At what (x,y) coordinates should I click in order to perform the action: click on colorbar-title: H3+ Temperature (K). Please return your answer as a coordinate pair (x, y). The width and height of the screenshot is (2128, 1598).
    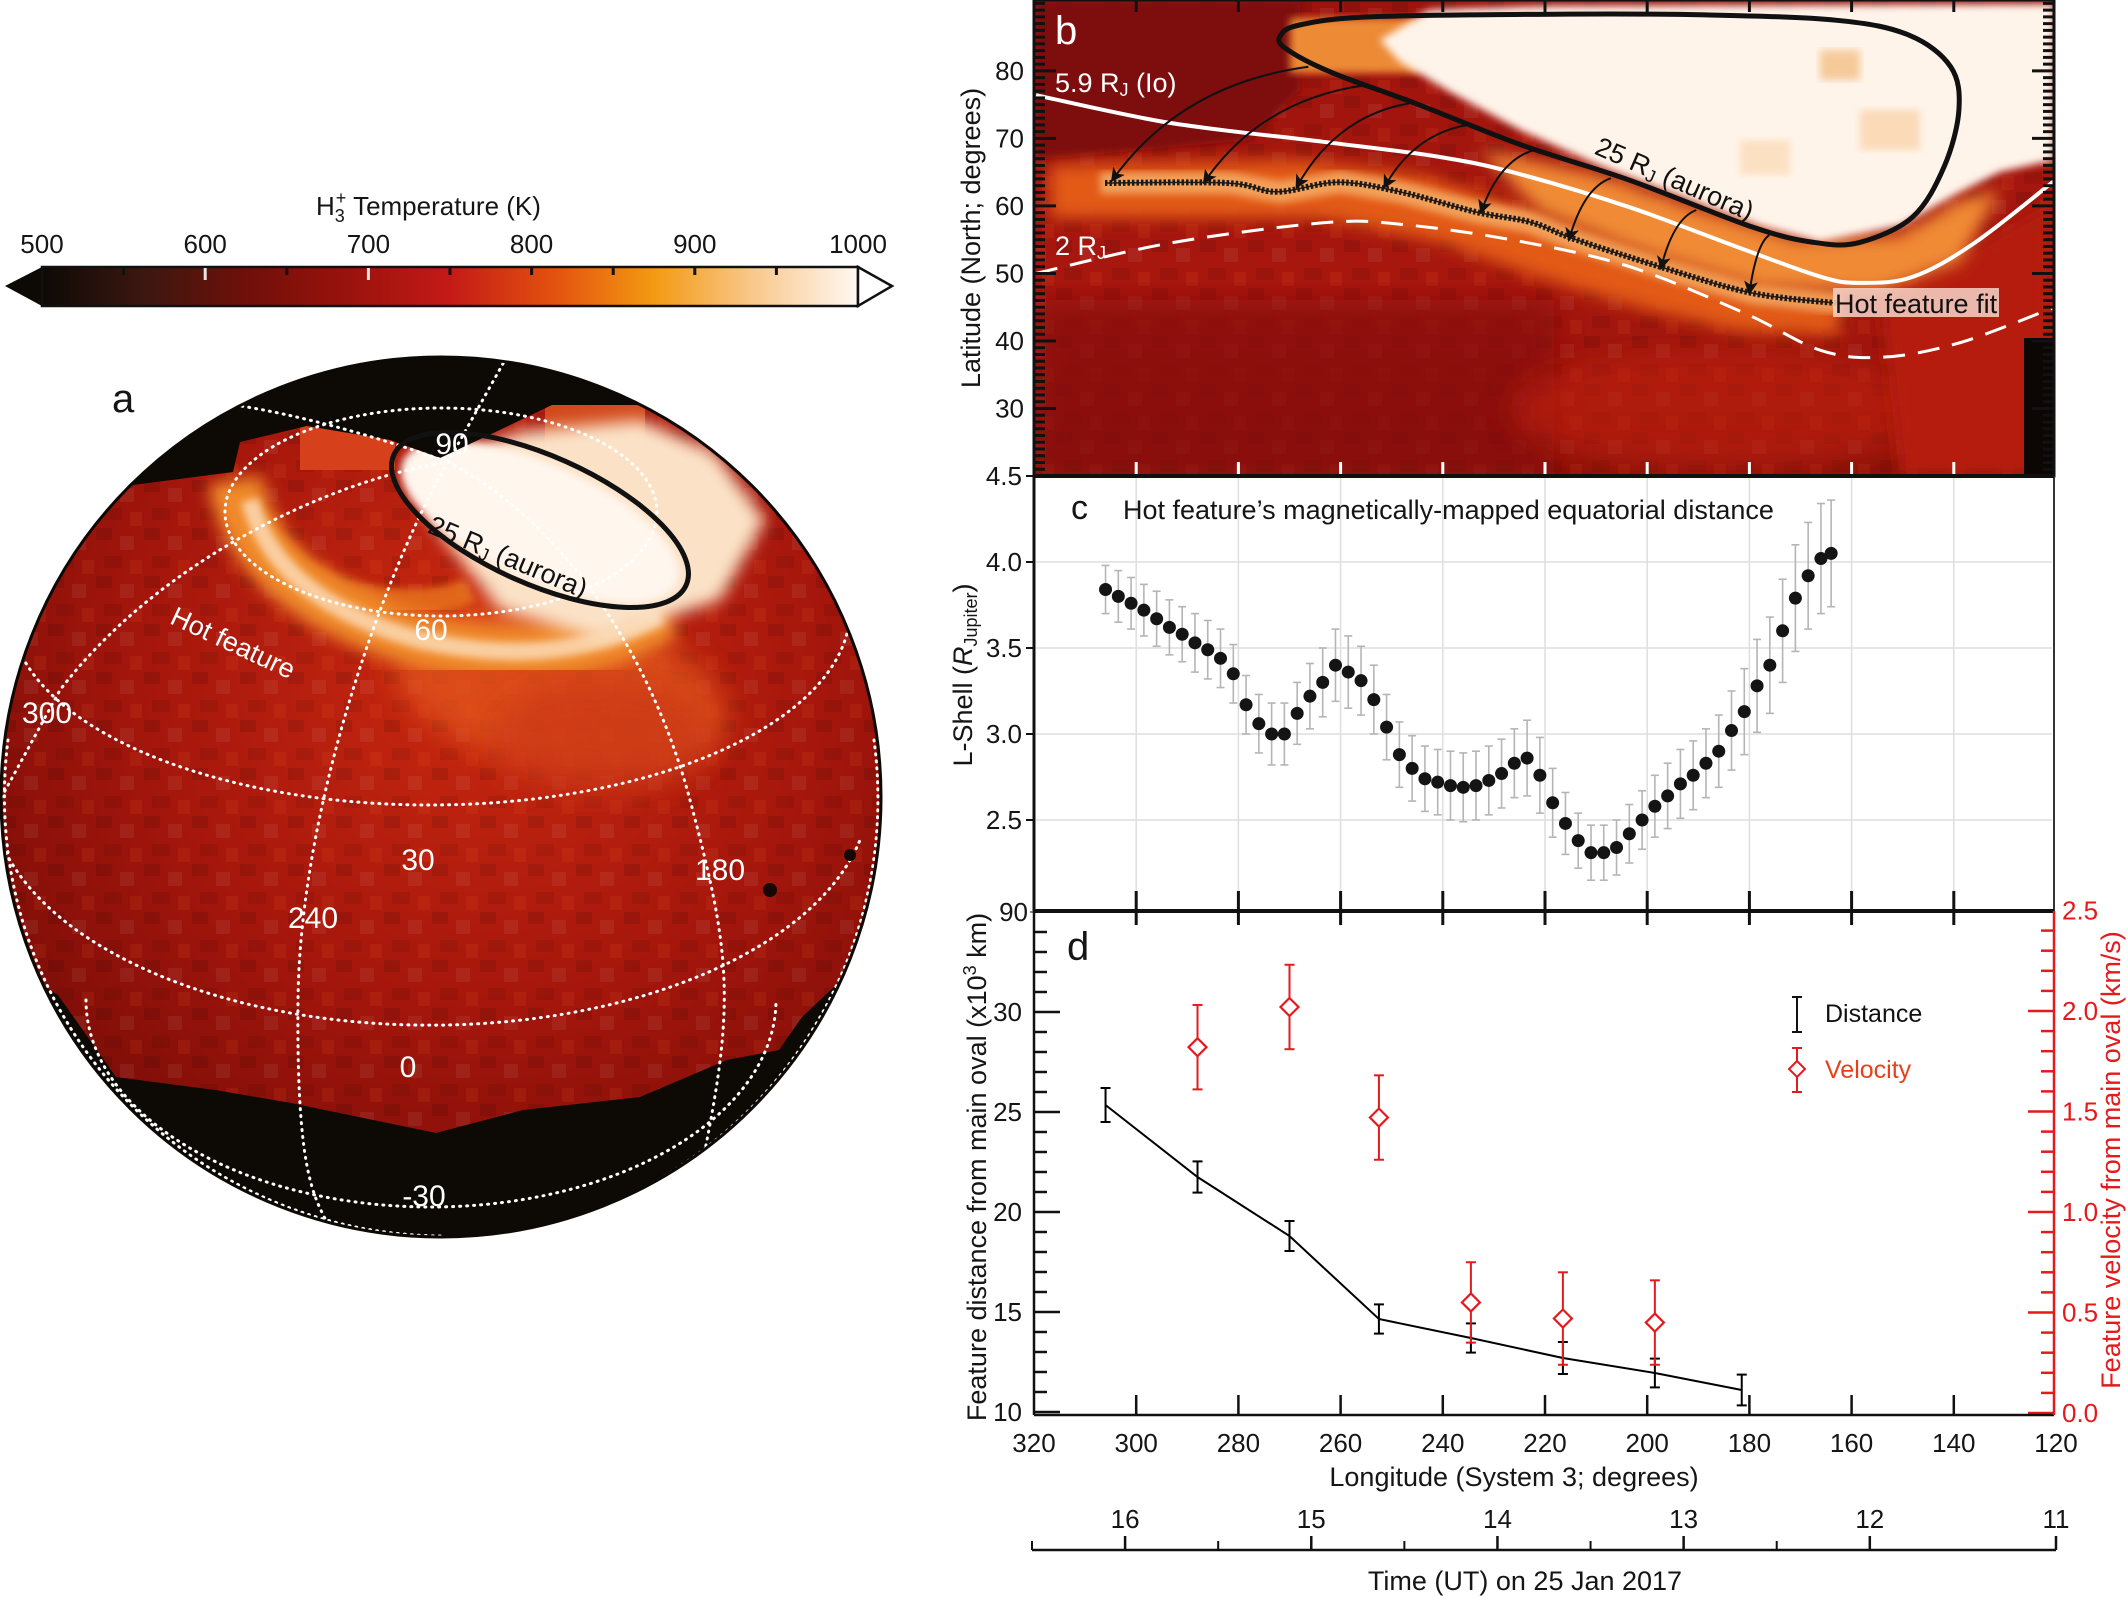
    Looking at the image, I should click on (428, 207).